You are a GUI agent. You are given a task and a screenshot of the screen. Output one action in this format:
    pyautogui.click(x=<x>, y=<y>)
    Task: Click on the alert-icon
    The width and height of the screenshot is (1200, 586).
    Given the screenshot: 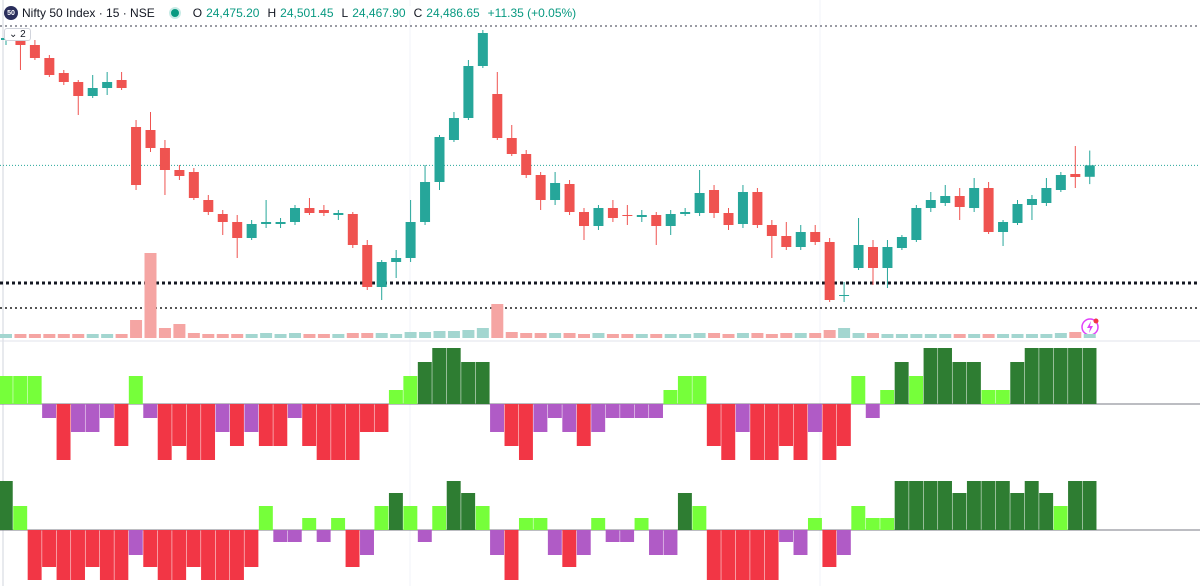 What is the action you would take?
    pyautogui.click(x=1090, y=327)
    